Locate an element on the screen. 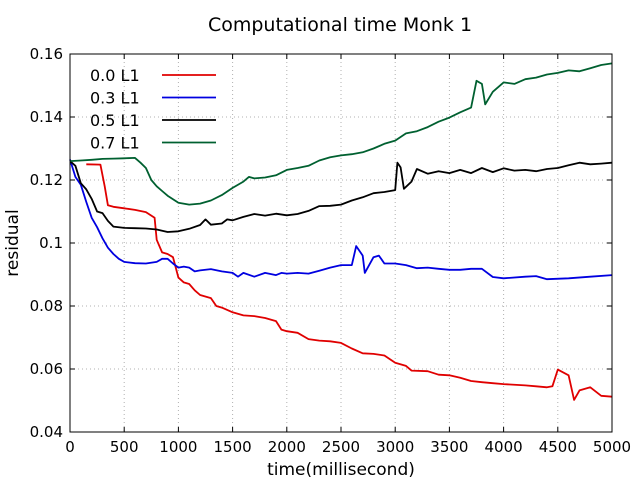 The width and height of the screenshot is (640, 480). x-tick-label: 3500 is located at coordinates (449, 447).